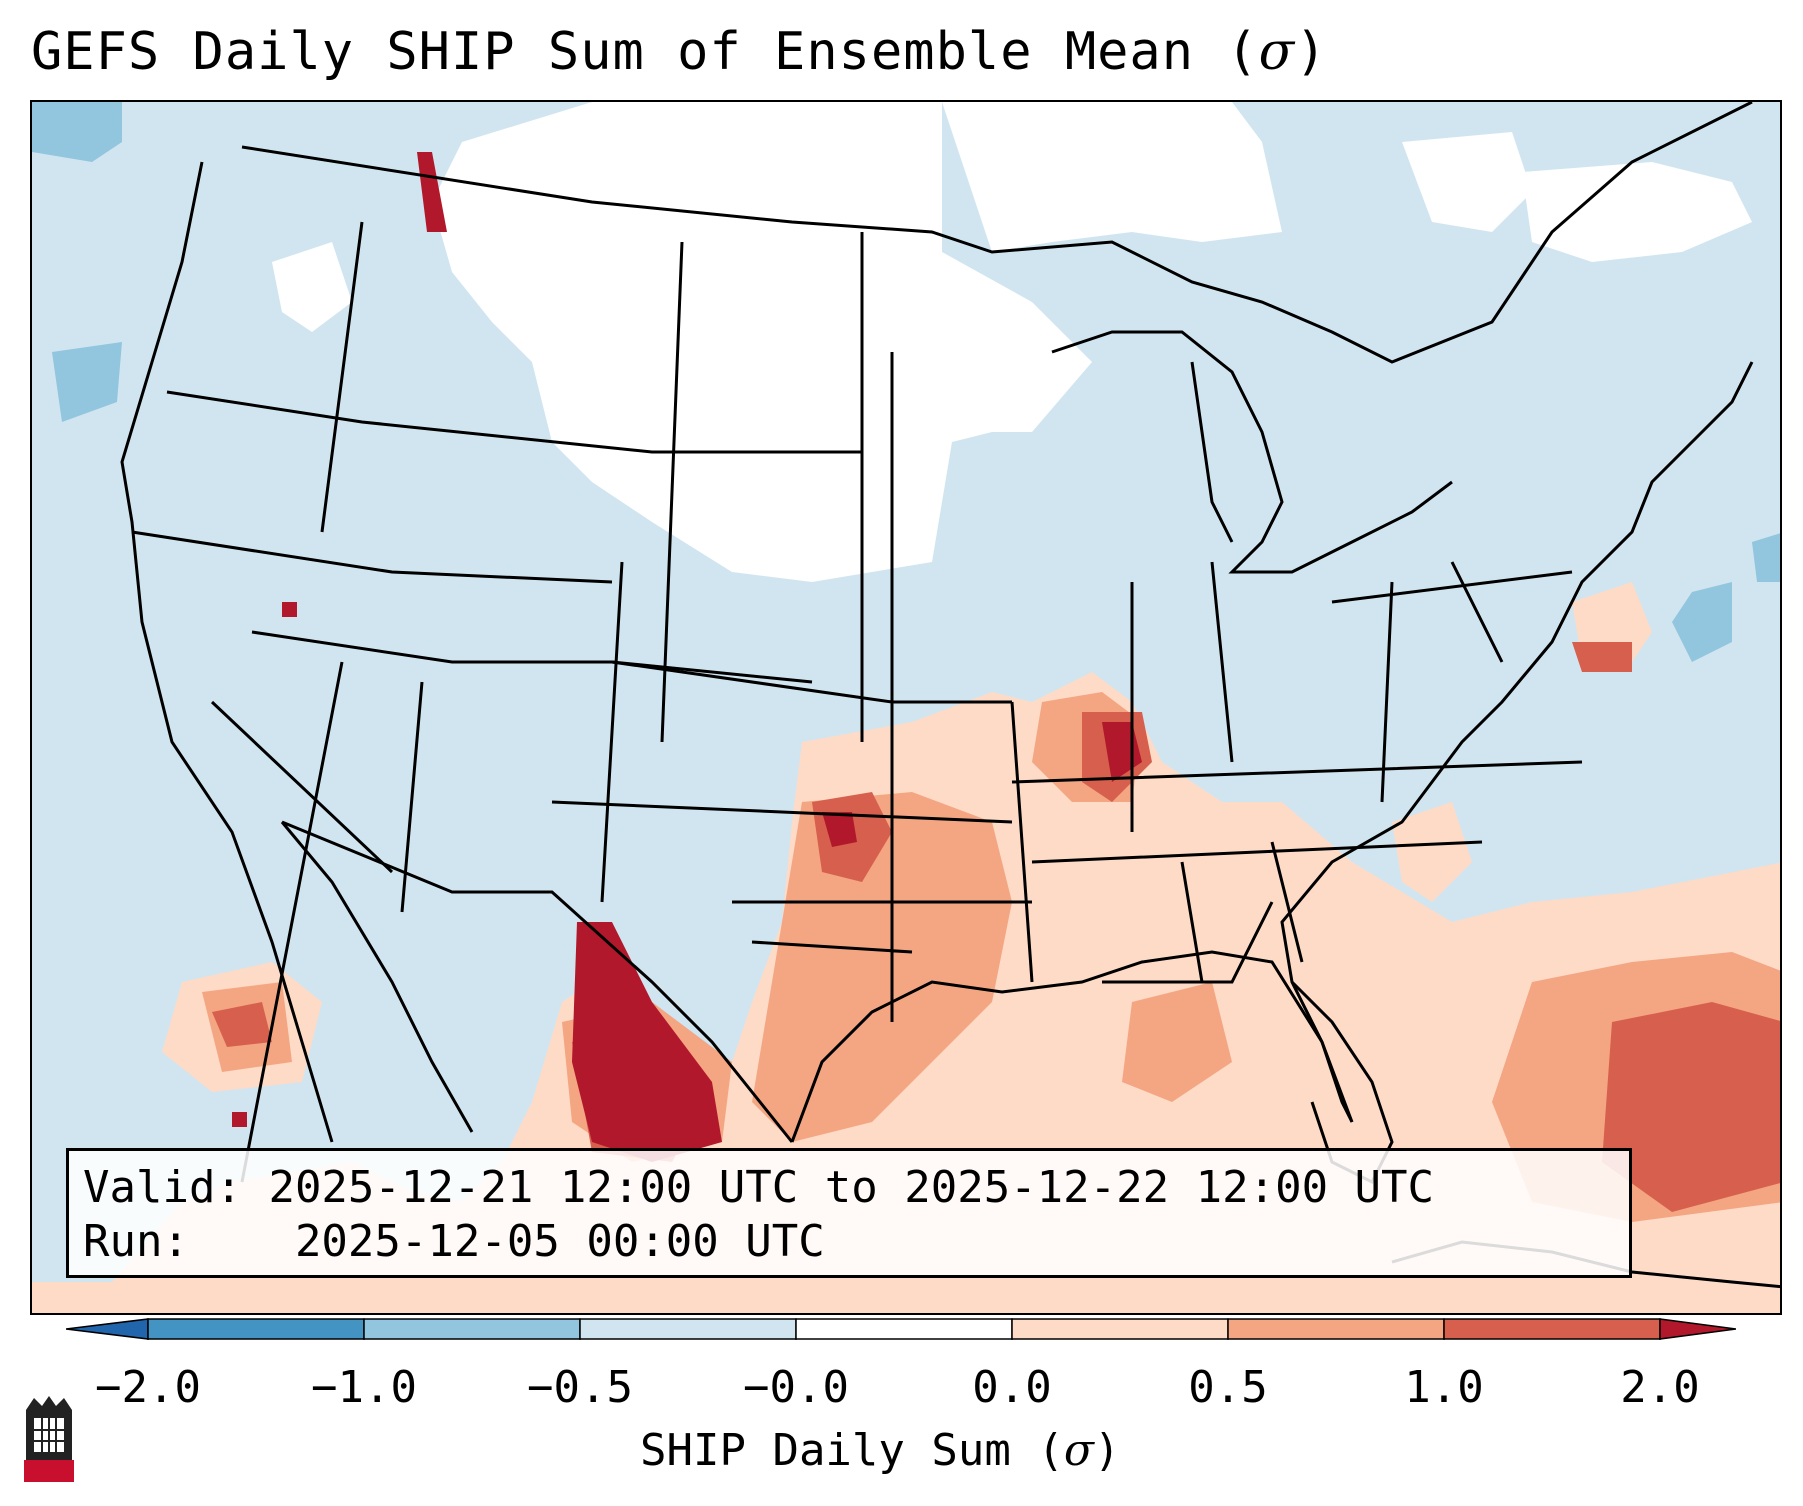 This screenshot has width=1803, height=1506. I want to click on us-canada-border, so click(997, 233).